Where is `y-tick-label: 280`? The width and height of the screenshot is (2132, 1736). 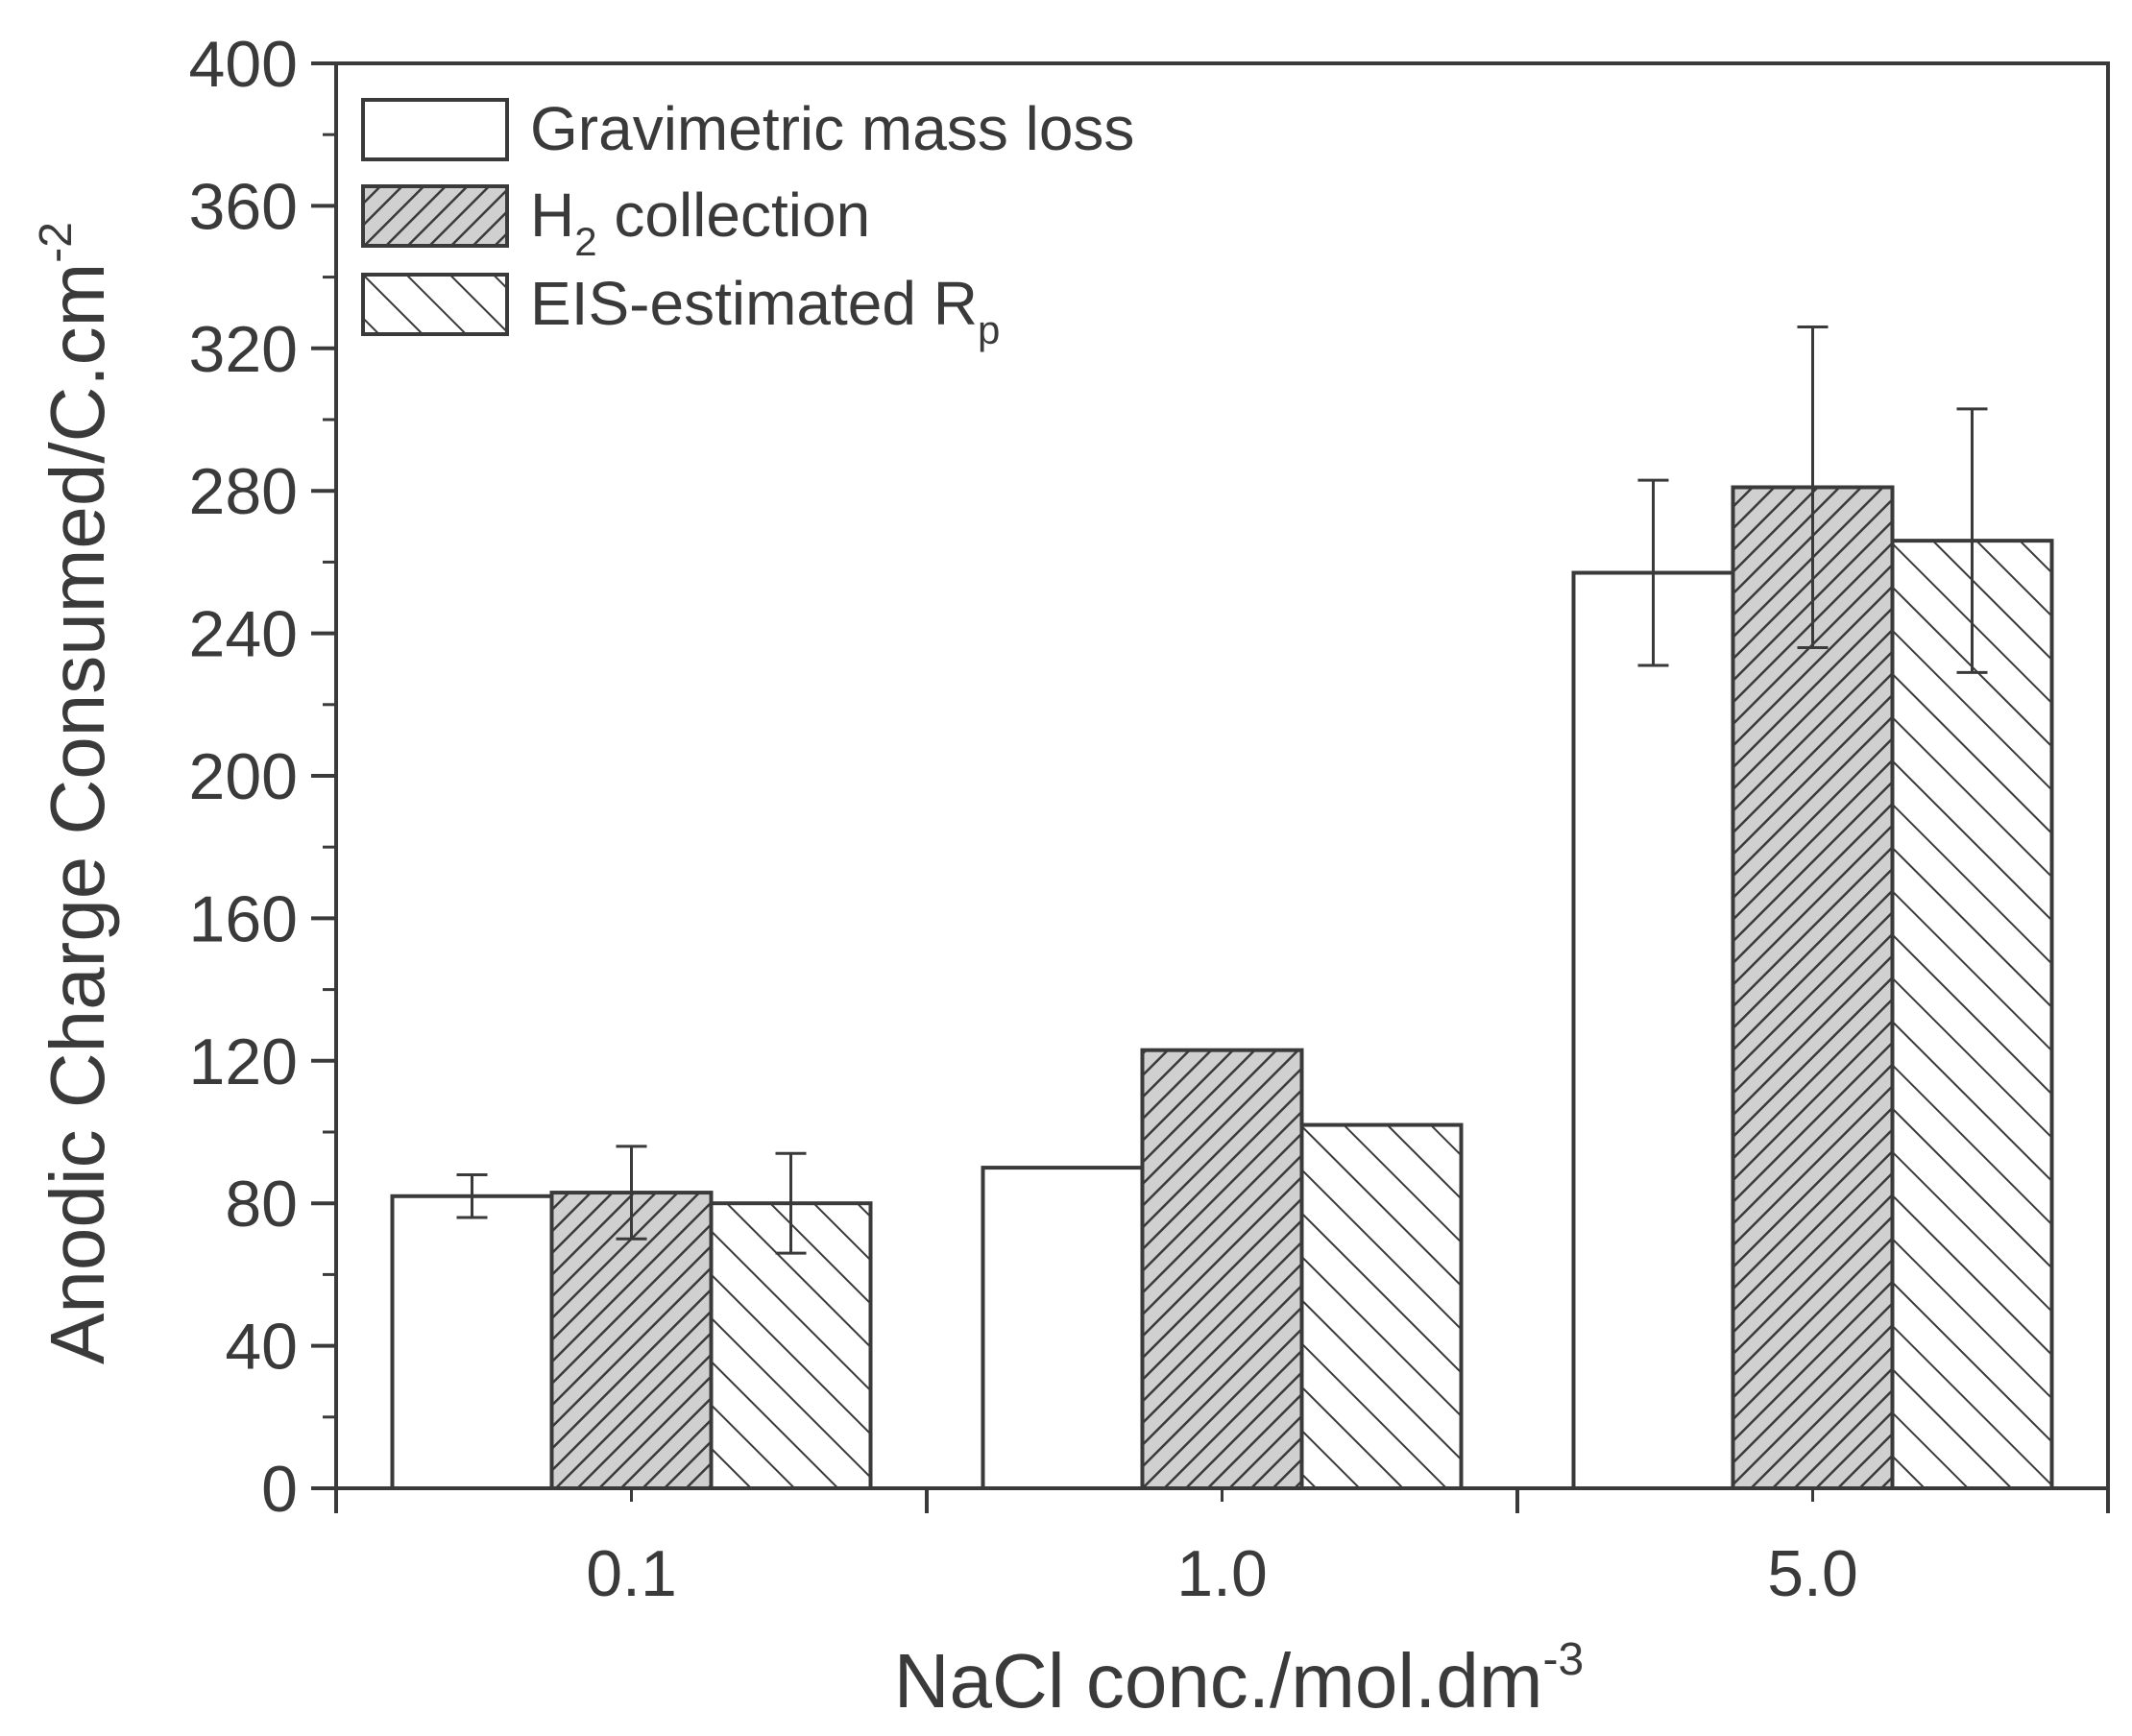 y-tick-label: 280 is located at coordinates (244, 491).